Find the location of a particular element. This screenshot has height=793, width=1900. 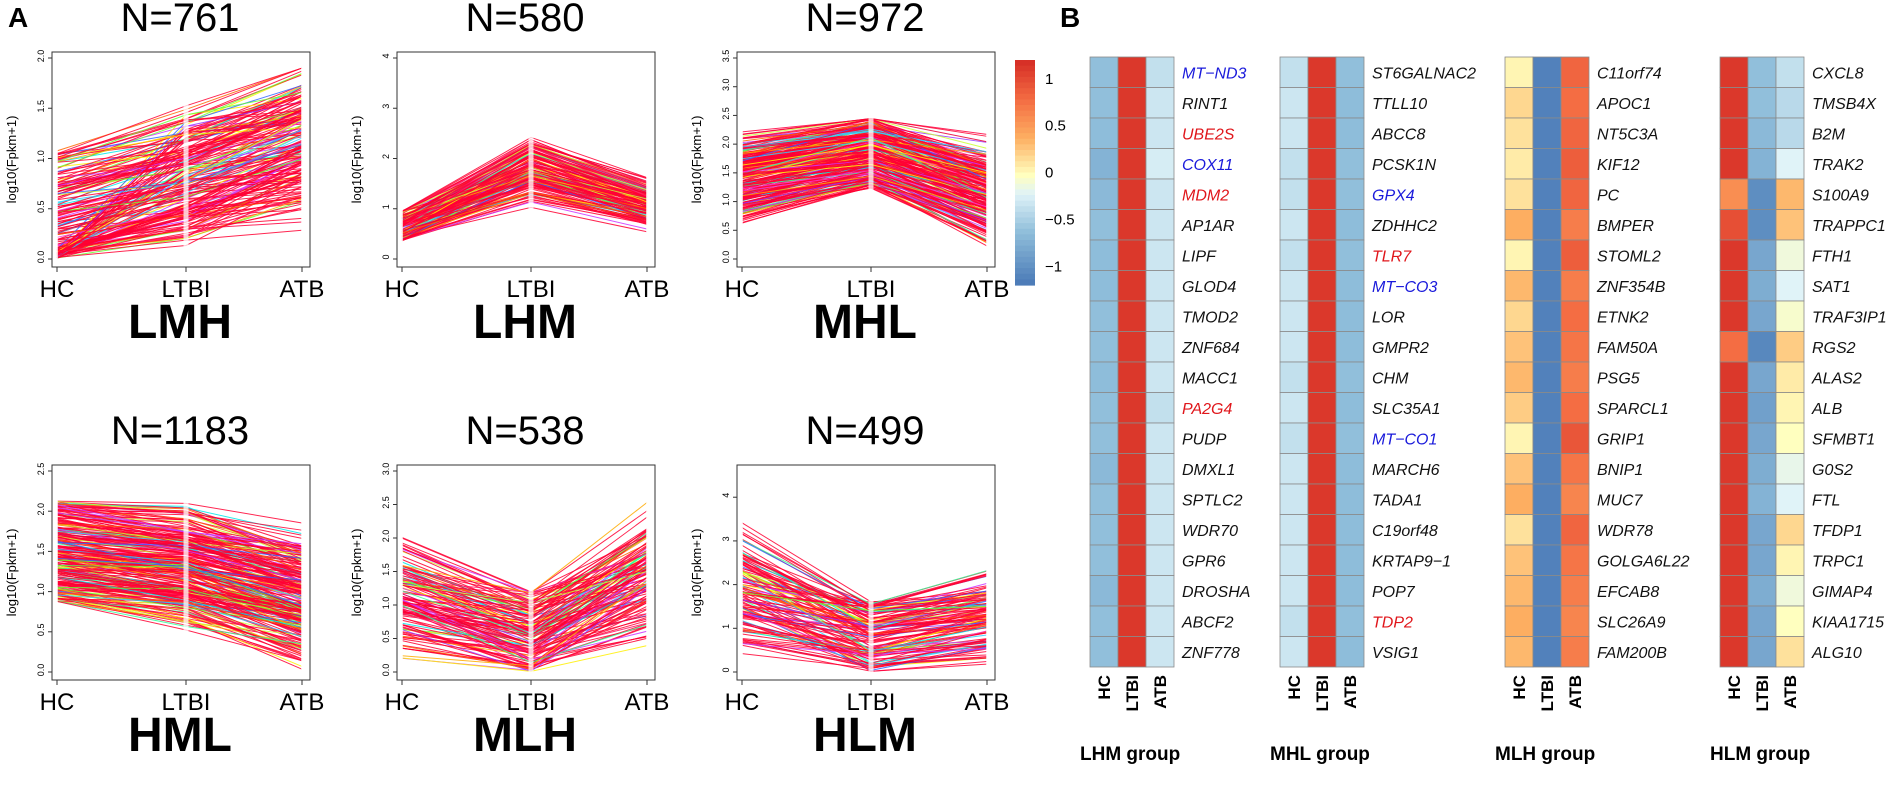

gene-label: APOC1 is located at coordinates (1623, 104).